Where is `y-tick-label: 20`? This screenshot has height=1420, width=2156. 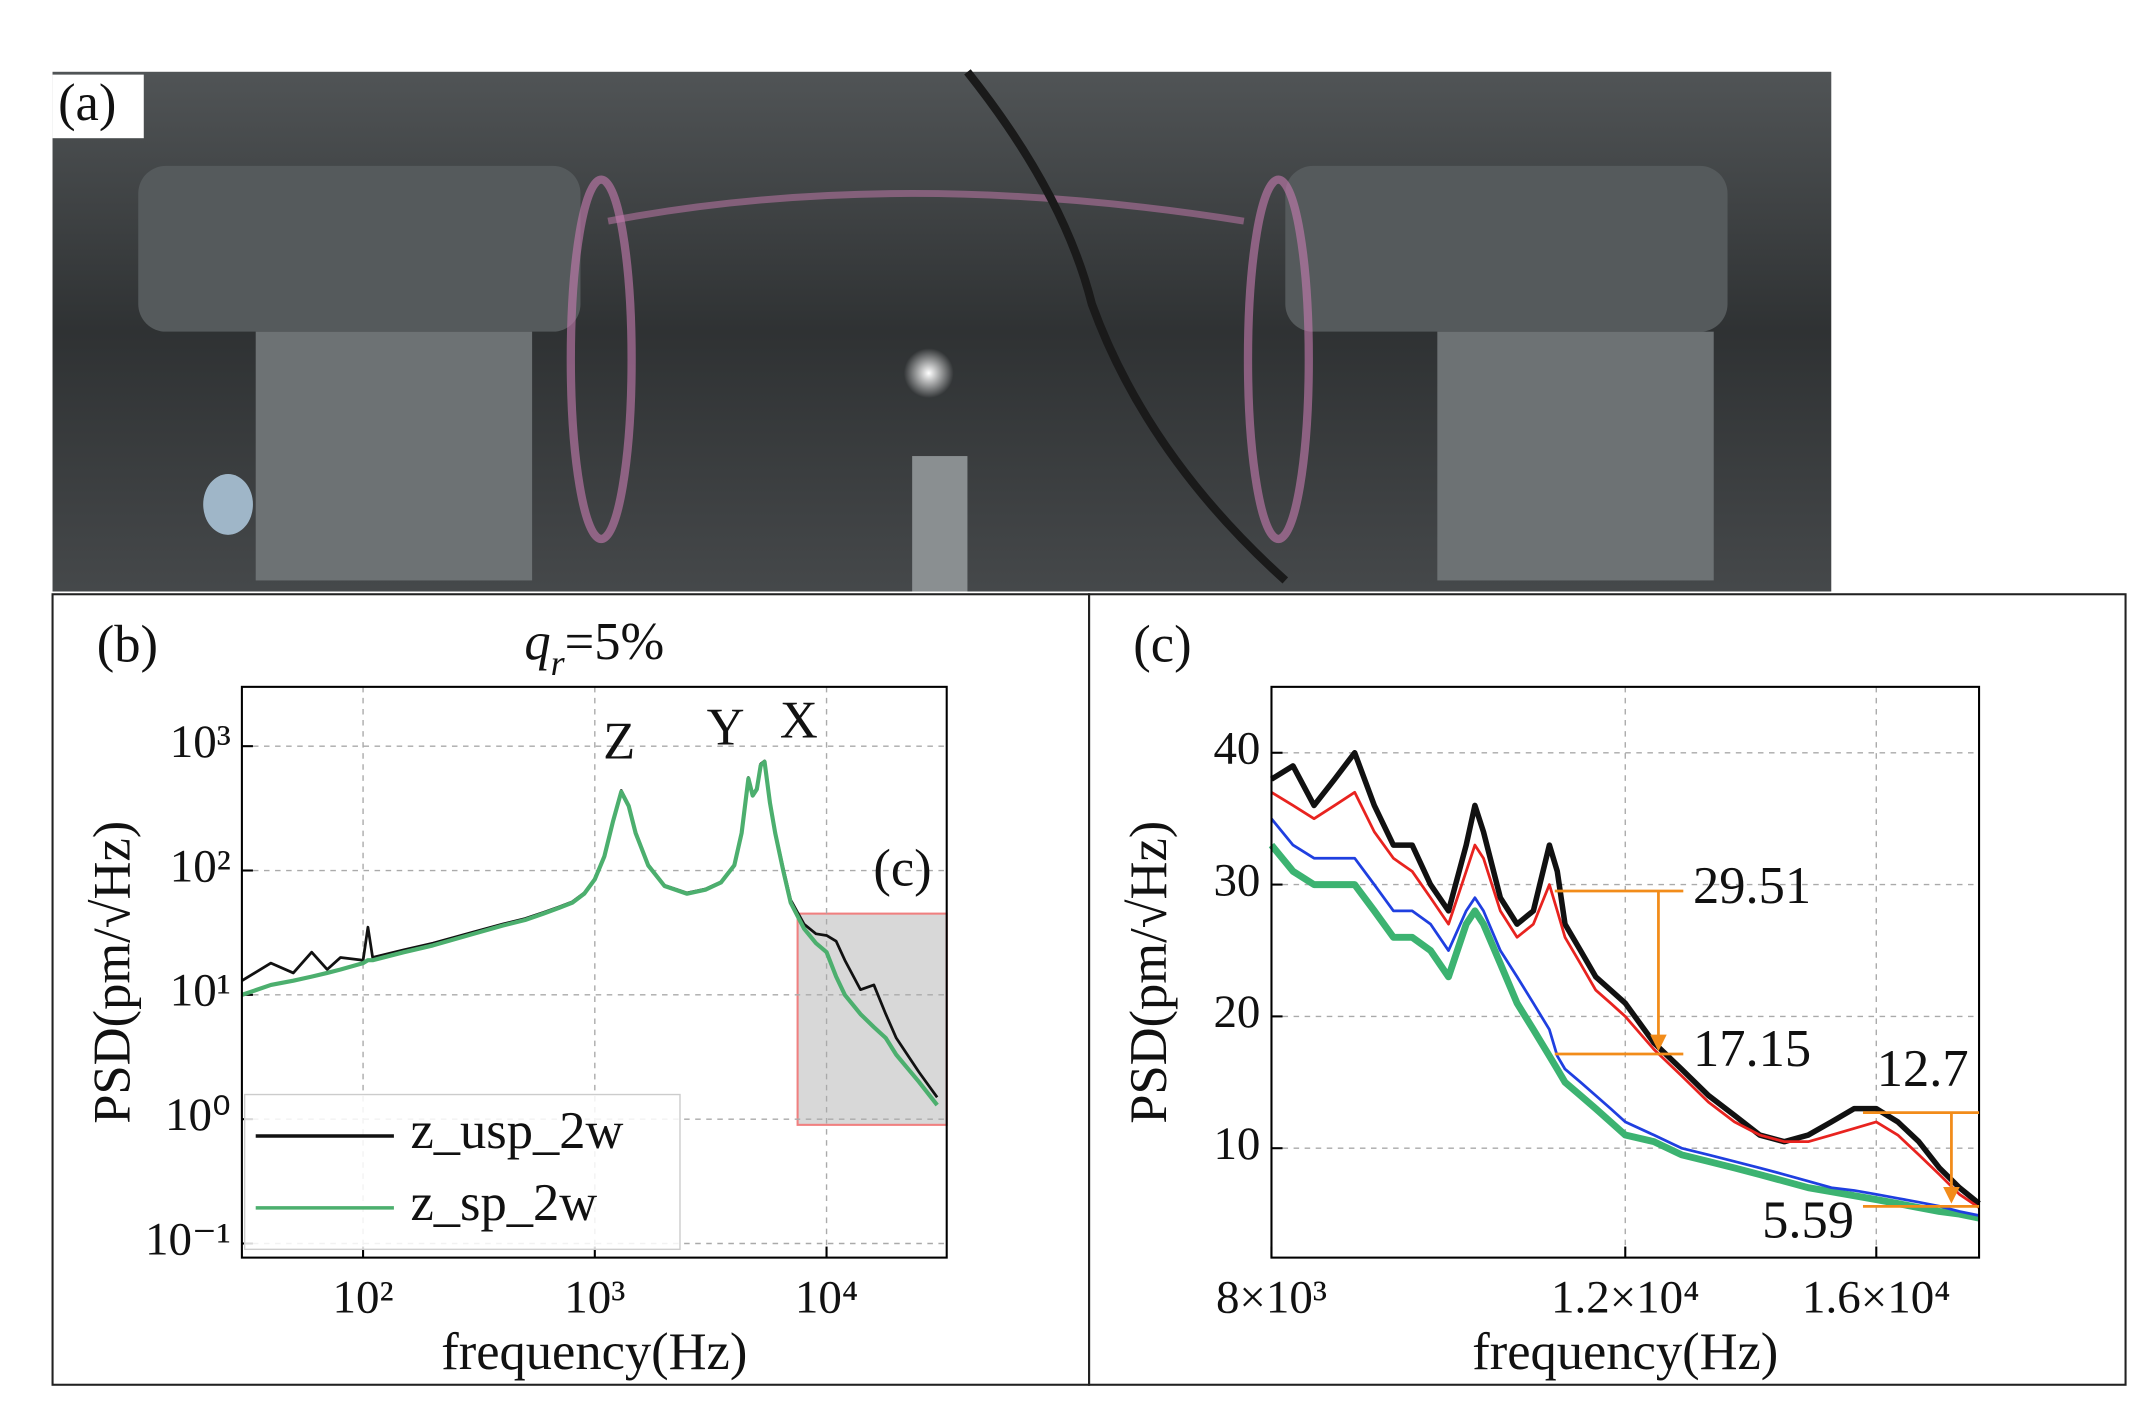
y-tick-label: 20 is located at coordinates (1236, 1012).